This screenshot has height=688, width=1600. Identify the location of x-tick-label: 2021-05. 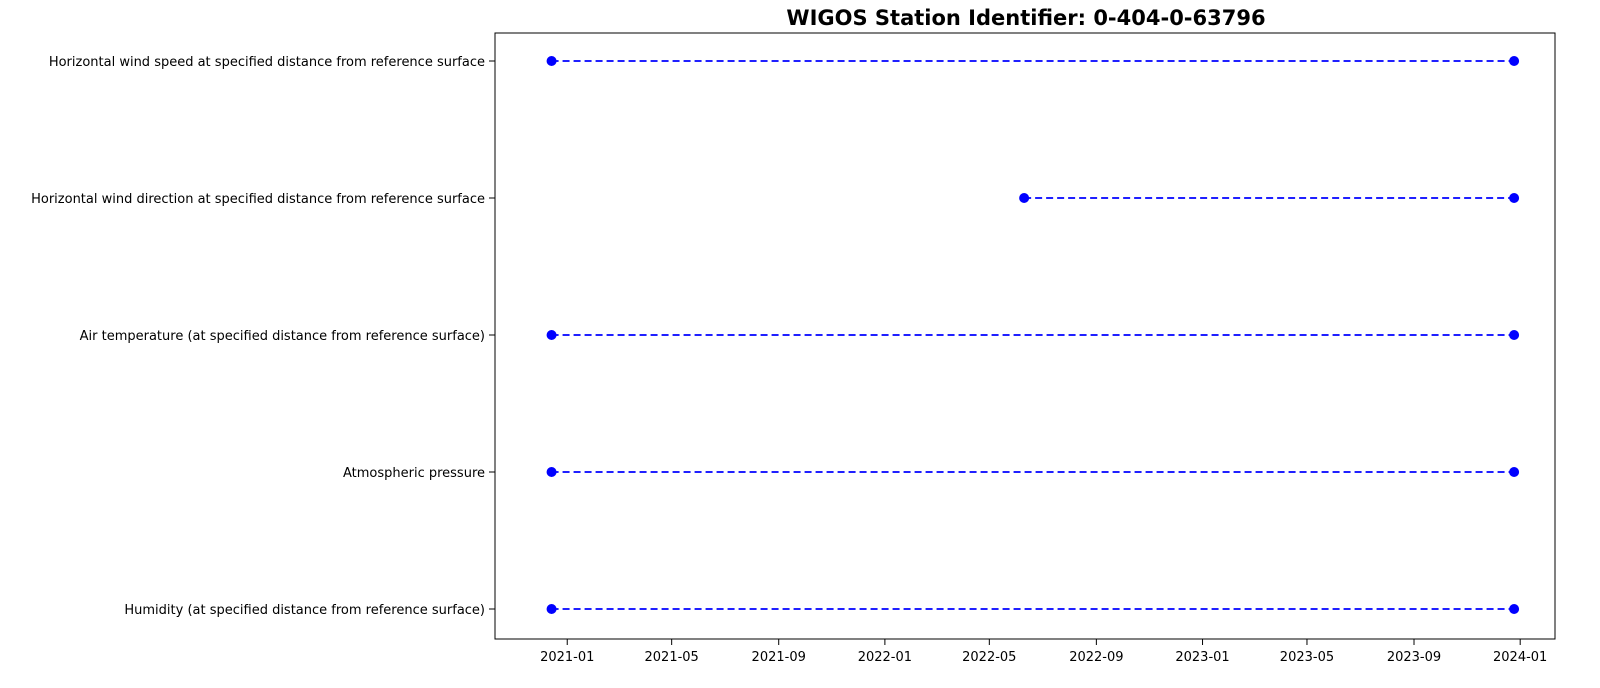
(672, 657).